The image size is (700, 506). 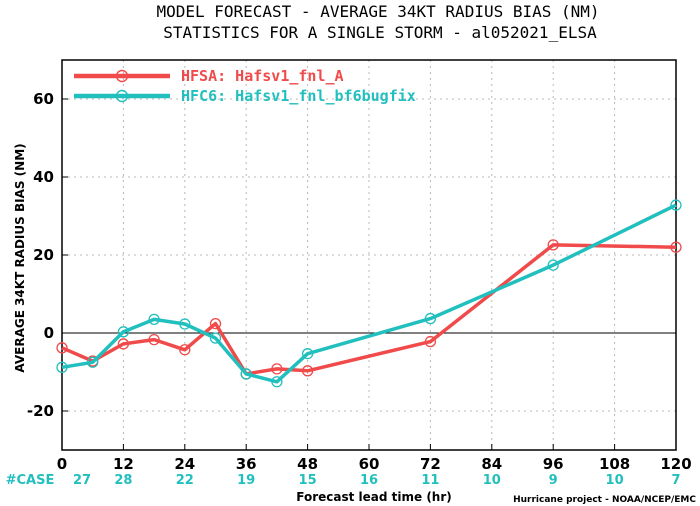 I want to click on x-tick-labels: 0 12 24 36 48 60 72 84 96 108 120, so click(x=374, y=458).